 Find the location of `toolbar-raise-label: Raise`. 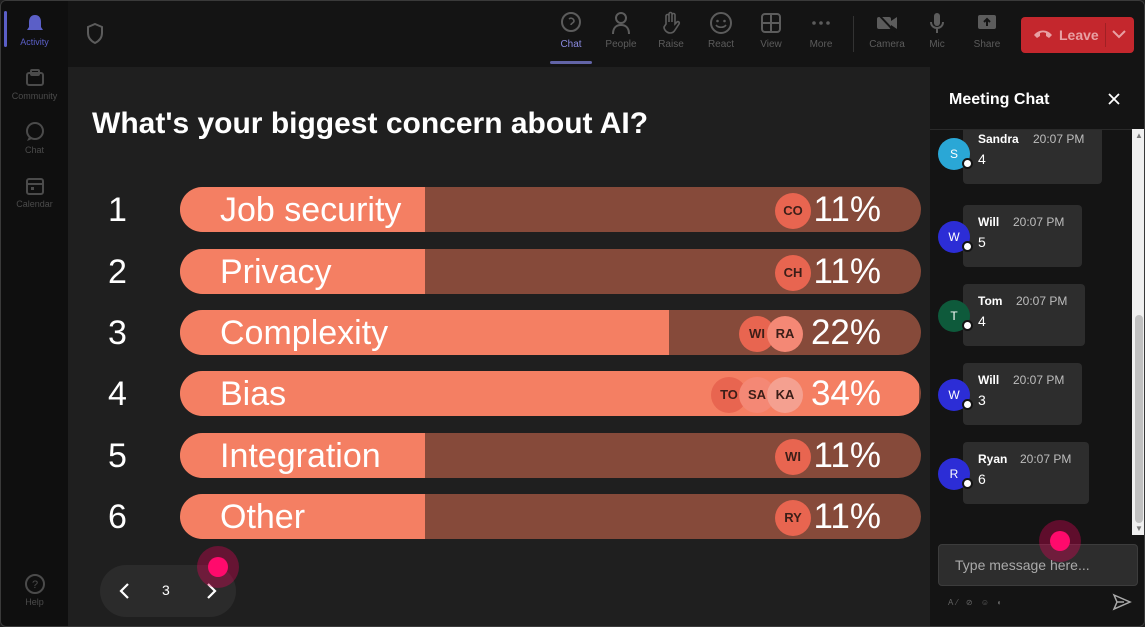

toolbar-raise-label: Raise is located at coordinates (671, 44).